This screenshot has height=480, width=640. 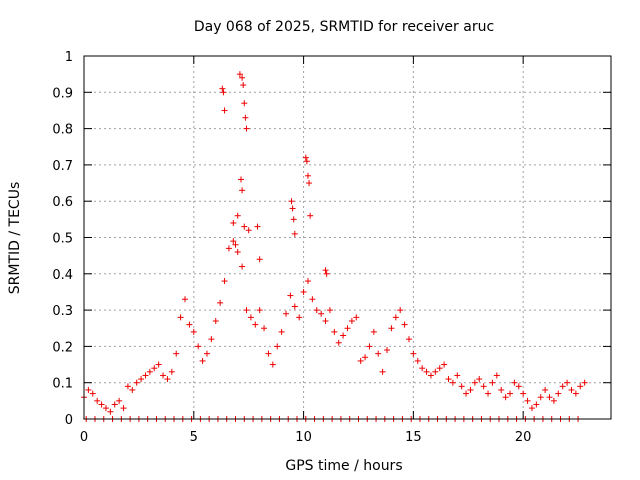 I want to click on x-tick-label: 0, so click(x=84, y=437).